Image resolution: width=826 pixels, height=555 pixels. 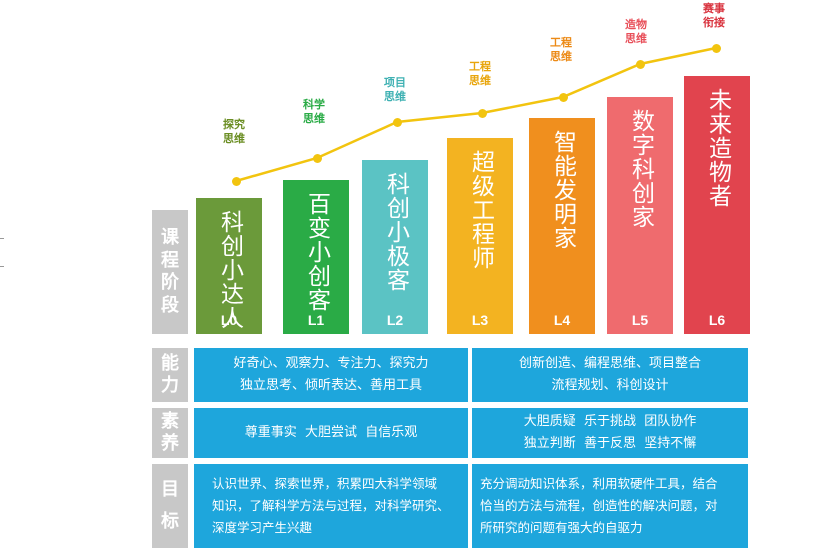 I want to click on ability-left-line: 独立思考、倾听表达、善用工具, so click(x=330, y=385).